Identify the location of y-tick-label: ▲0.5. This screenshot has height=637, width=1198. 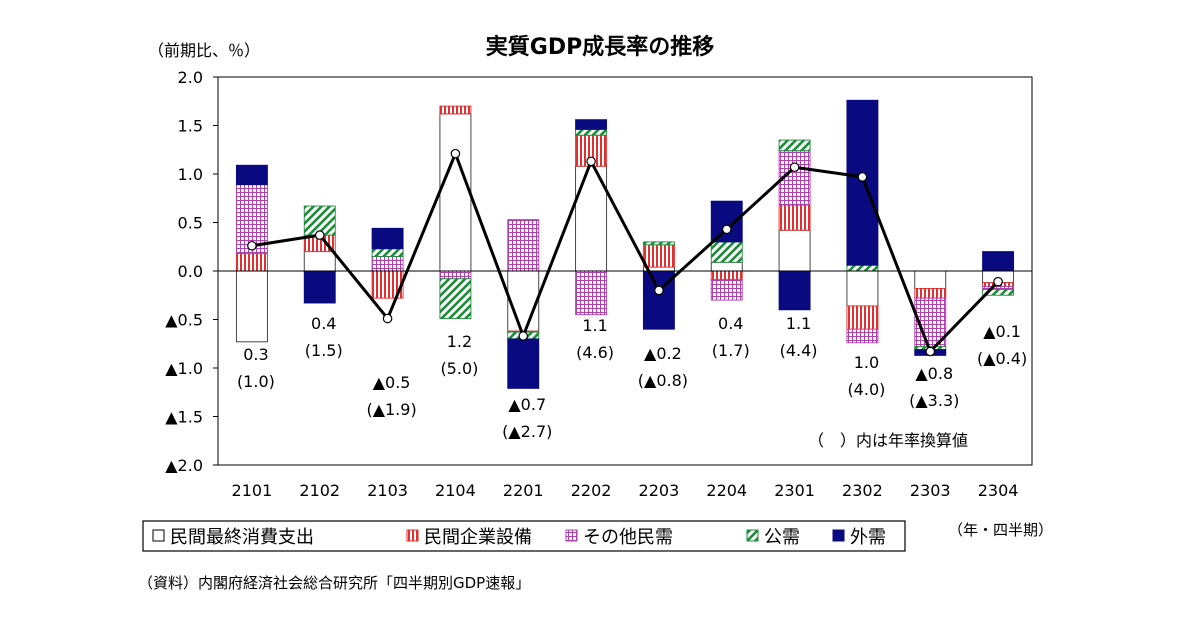
(184, 320).